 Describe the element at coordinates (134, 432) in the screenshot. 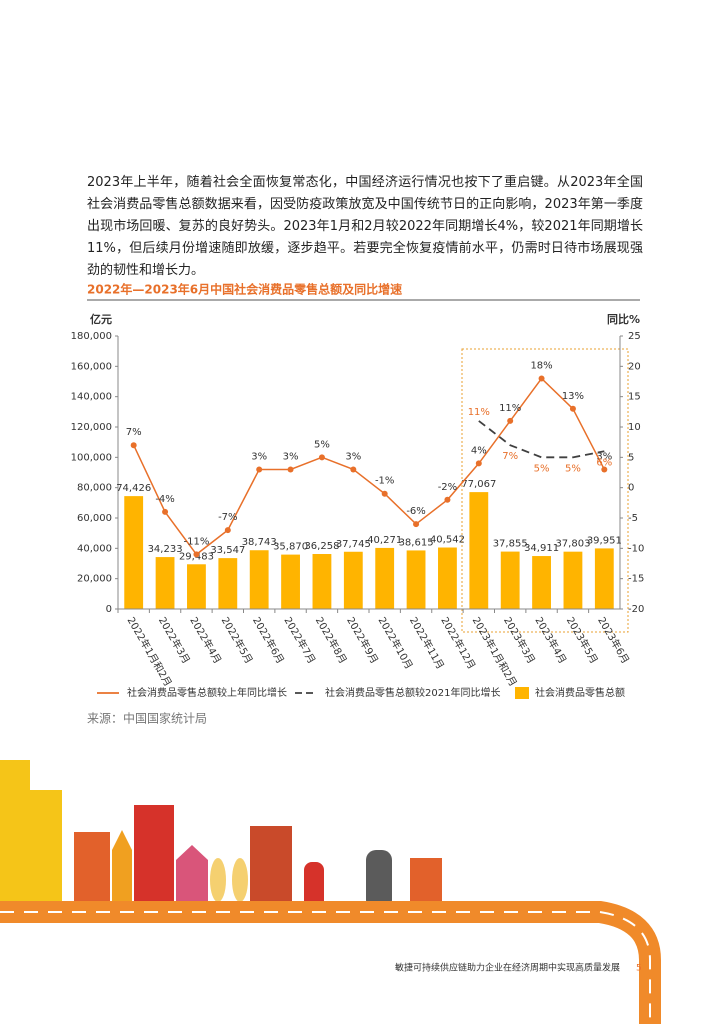

I see `line-value-label: 7%` at that location.